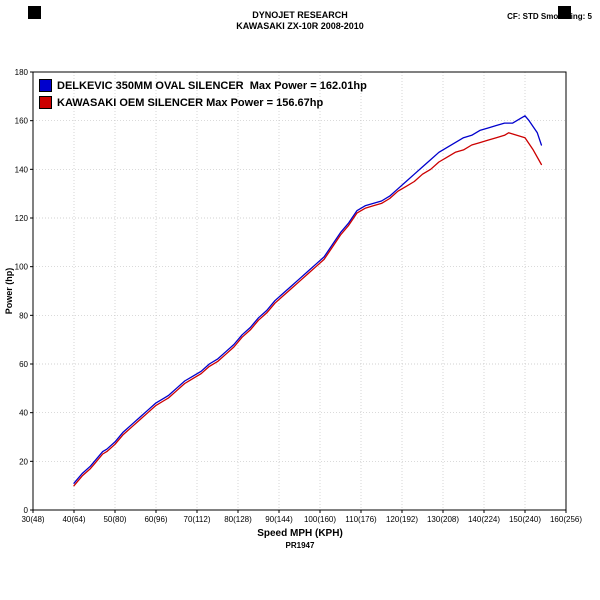  Describe the element at coordinates (22, 121) in the screenshot. I see `svg-text: 160` at that location.